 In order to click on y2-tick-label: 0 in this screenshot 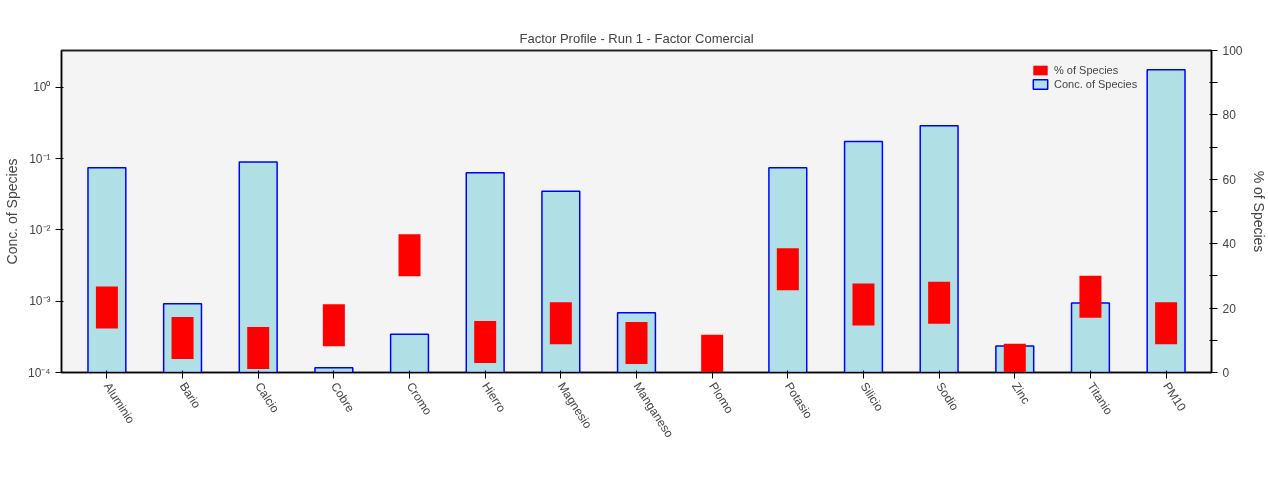, I will do `click(1226, 373)`.